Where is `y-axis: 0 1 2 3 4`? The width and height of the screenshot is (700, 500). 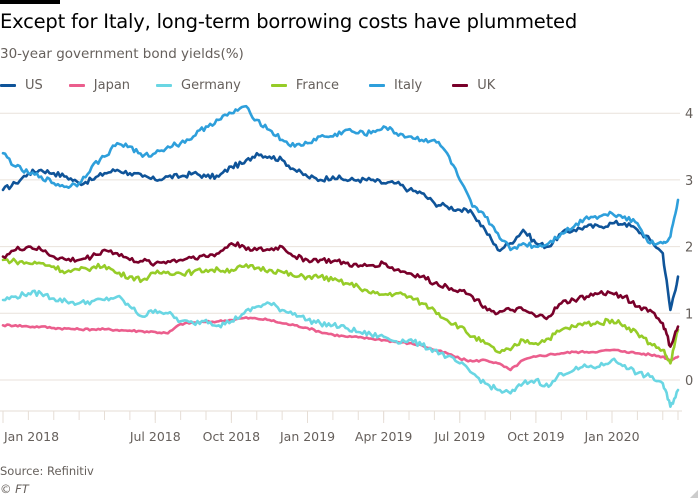
y-axis: 0 1 2 3 4 is located at coordinates (689, 248).